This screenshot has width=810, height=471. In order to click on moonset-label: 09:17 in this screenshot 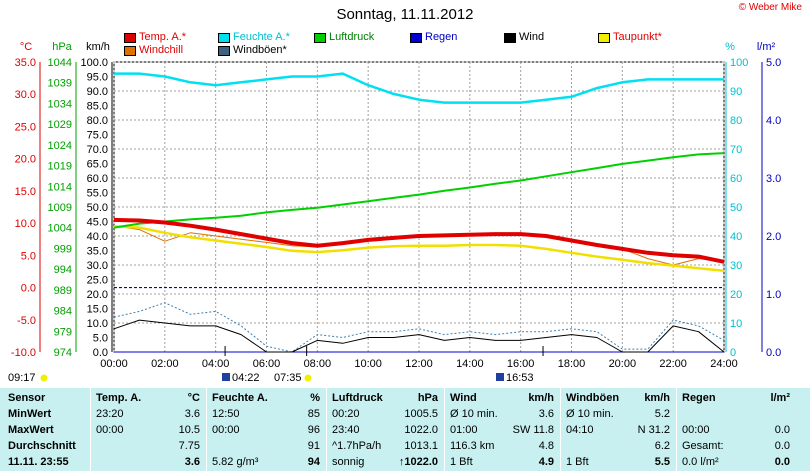, I will do `click(22, 378)`.